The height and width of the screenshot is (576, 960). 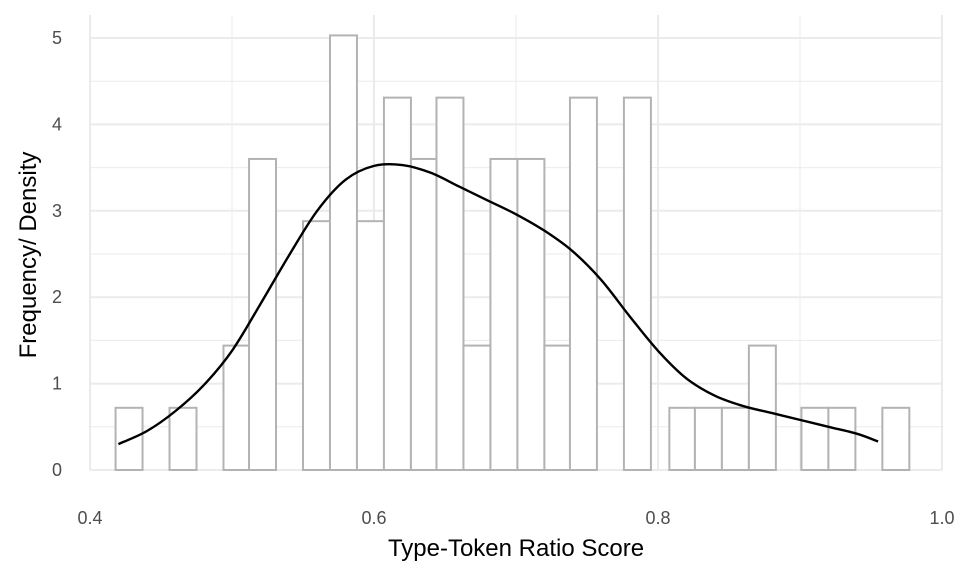 What do you see at coordinates (57, 124) in the screenshot?
I see `y-tick-label: 4` at bounding box center [57, 124].